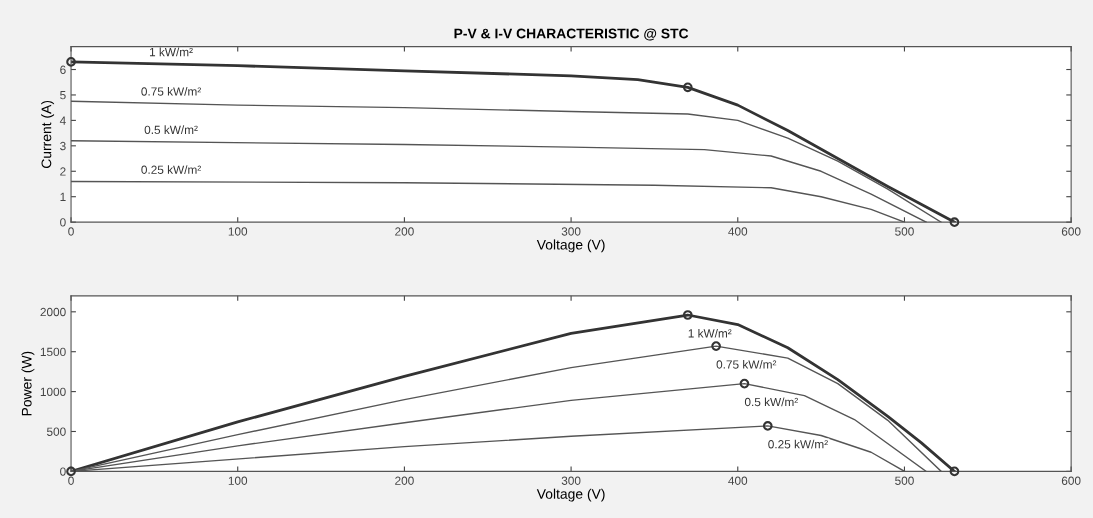 This screenshot has height=518, width=1093. I want to click on y-axis-title: Current (A), so click(48, 134).